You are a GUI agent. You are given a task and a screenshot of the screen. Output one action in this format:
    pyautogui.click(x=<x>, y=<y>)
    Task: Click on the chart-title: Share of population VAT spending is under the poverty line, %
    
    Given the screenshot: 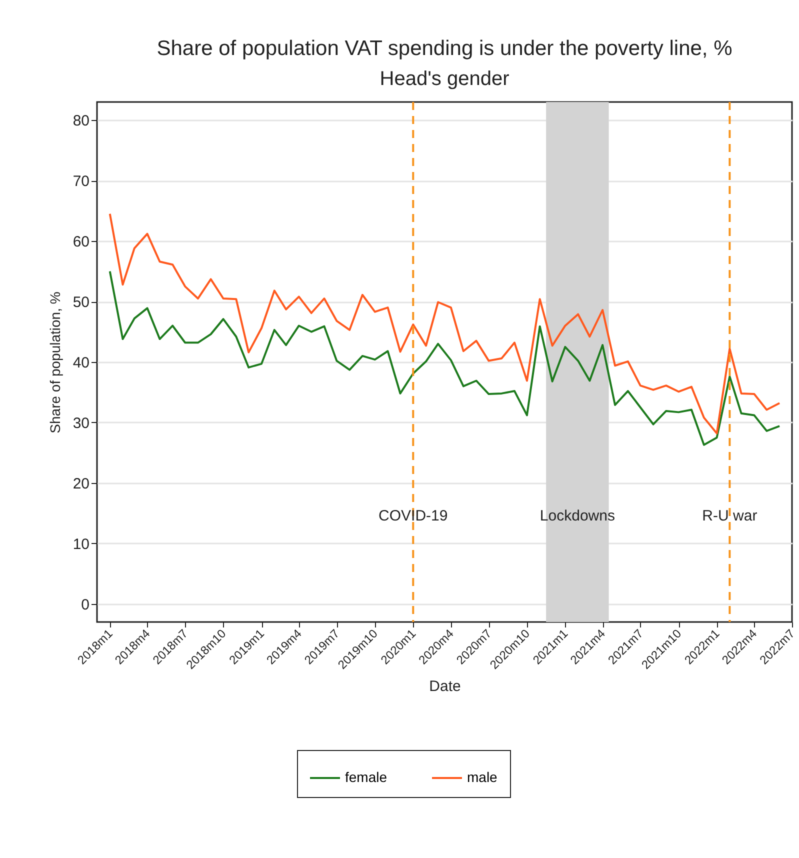 What is the action you would take?
    pyautogui.click(x=444, y=48)
    